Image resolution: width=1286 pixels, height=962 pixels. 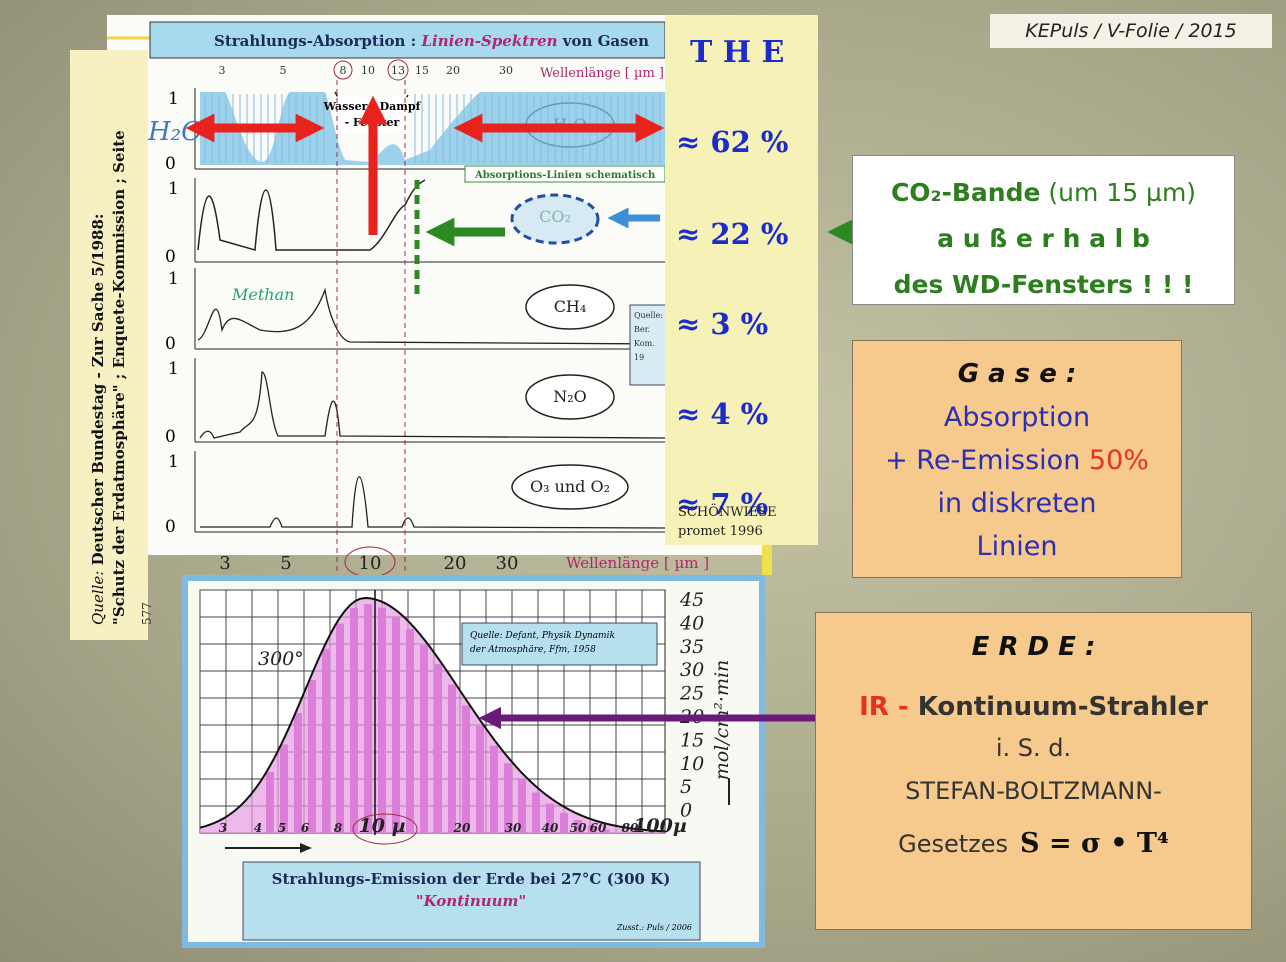 I want to click on co2-highlight, so click(x=555, y=219).